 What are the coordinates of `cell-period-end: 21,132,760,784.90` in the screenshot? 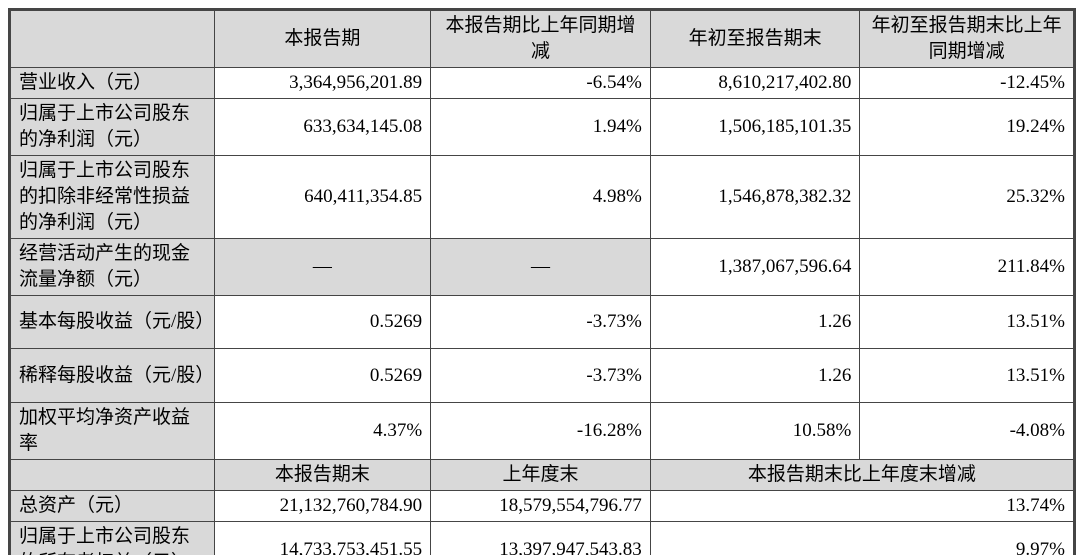 It's located at (322, 506).